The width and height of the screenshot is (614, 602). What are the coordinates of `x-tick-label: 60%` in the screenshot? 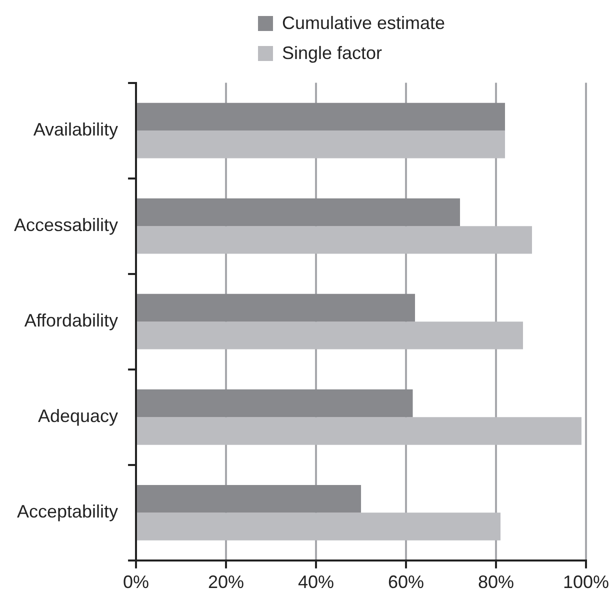 It's located at (406, 582).